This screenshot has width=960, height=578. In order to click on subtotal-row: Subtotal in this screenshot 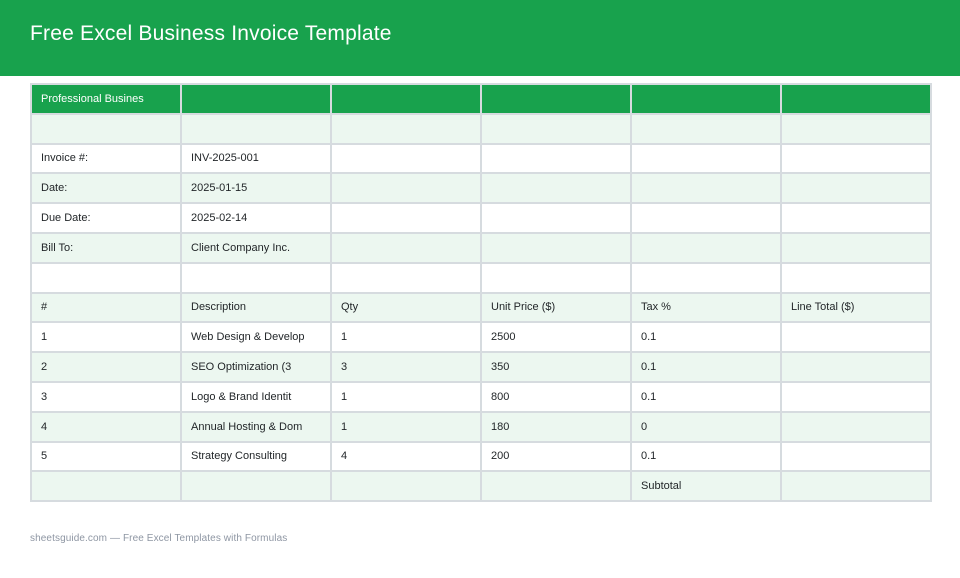, I will do `click(481, 486)`.